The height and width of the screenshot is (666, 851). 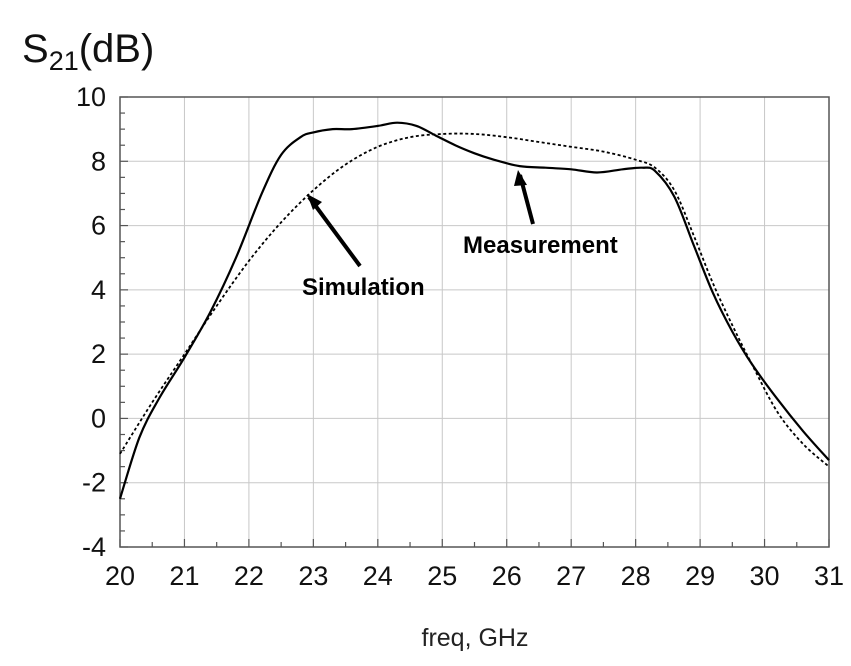 I want to click on x-tick-label: 22, so click(x=249, y=576).